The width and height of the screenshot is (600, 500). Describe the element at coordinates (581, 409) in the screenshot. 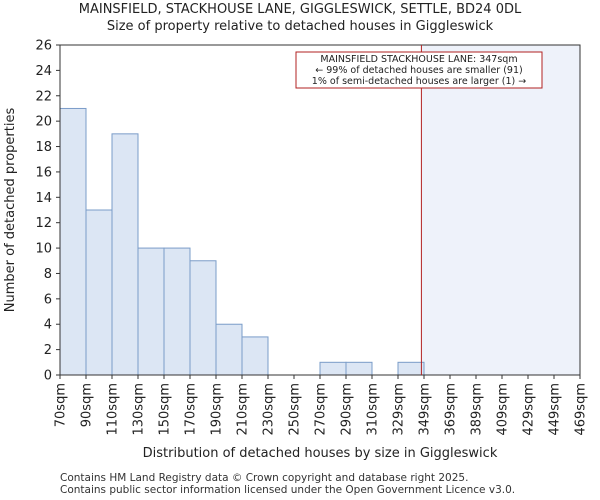

I see `x-tick-label: 469sqm` at that location.